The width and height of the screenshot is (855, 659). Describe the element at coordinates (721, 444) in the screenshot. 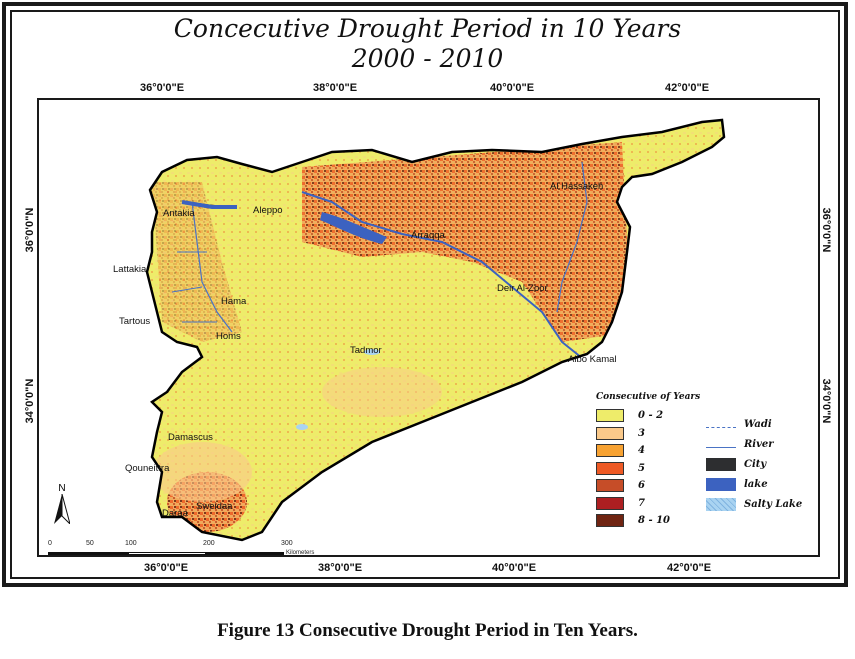

I see `river-line-icon` at that location.